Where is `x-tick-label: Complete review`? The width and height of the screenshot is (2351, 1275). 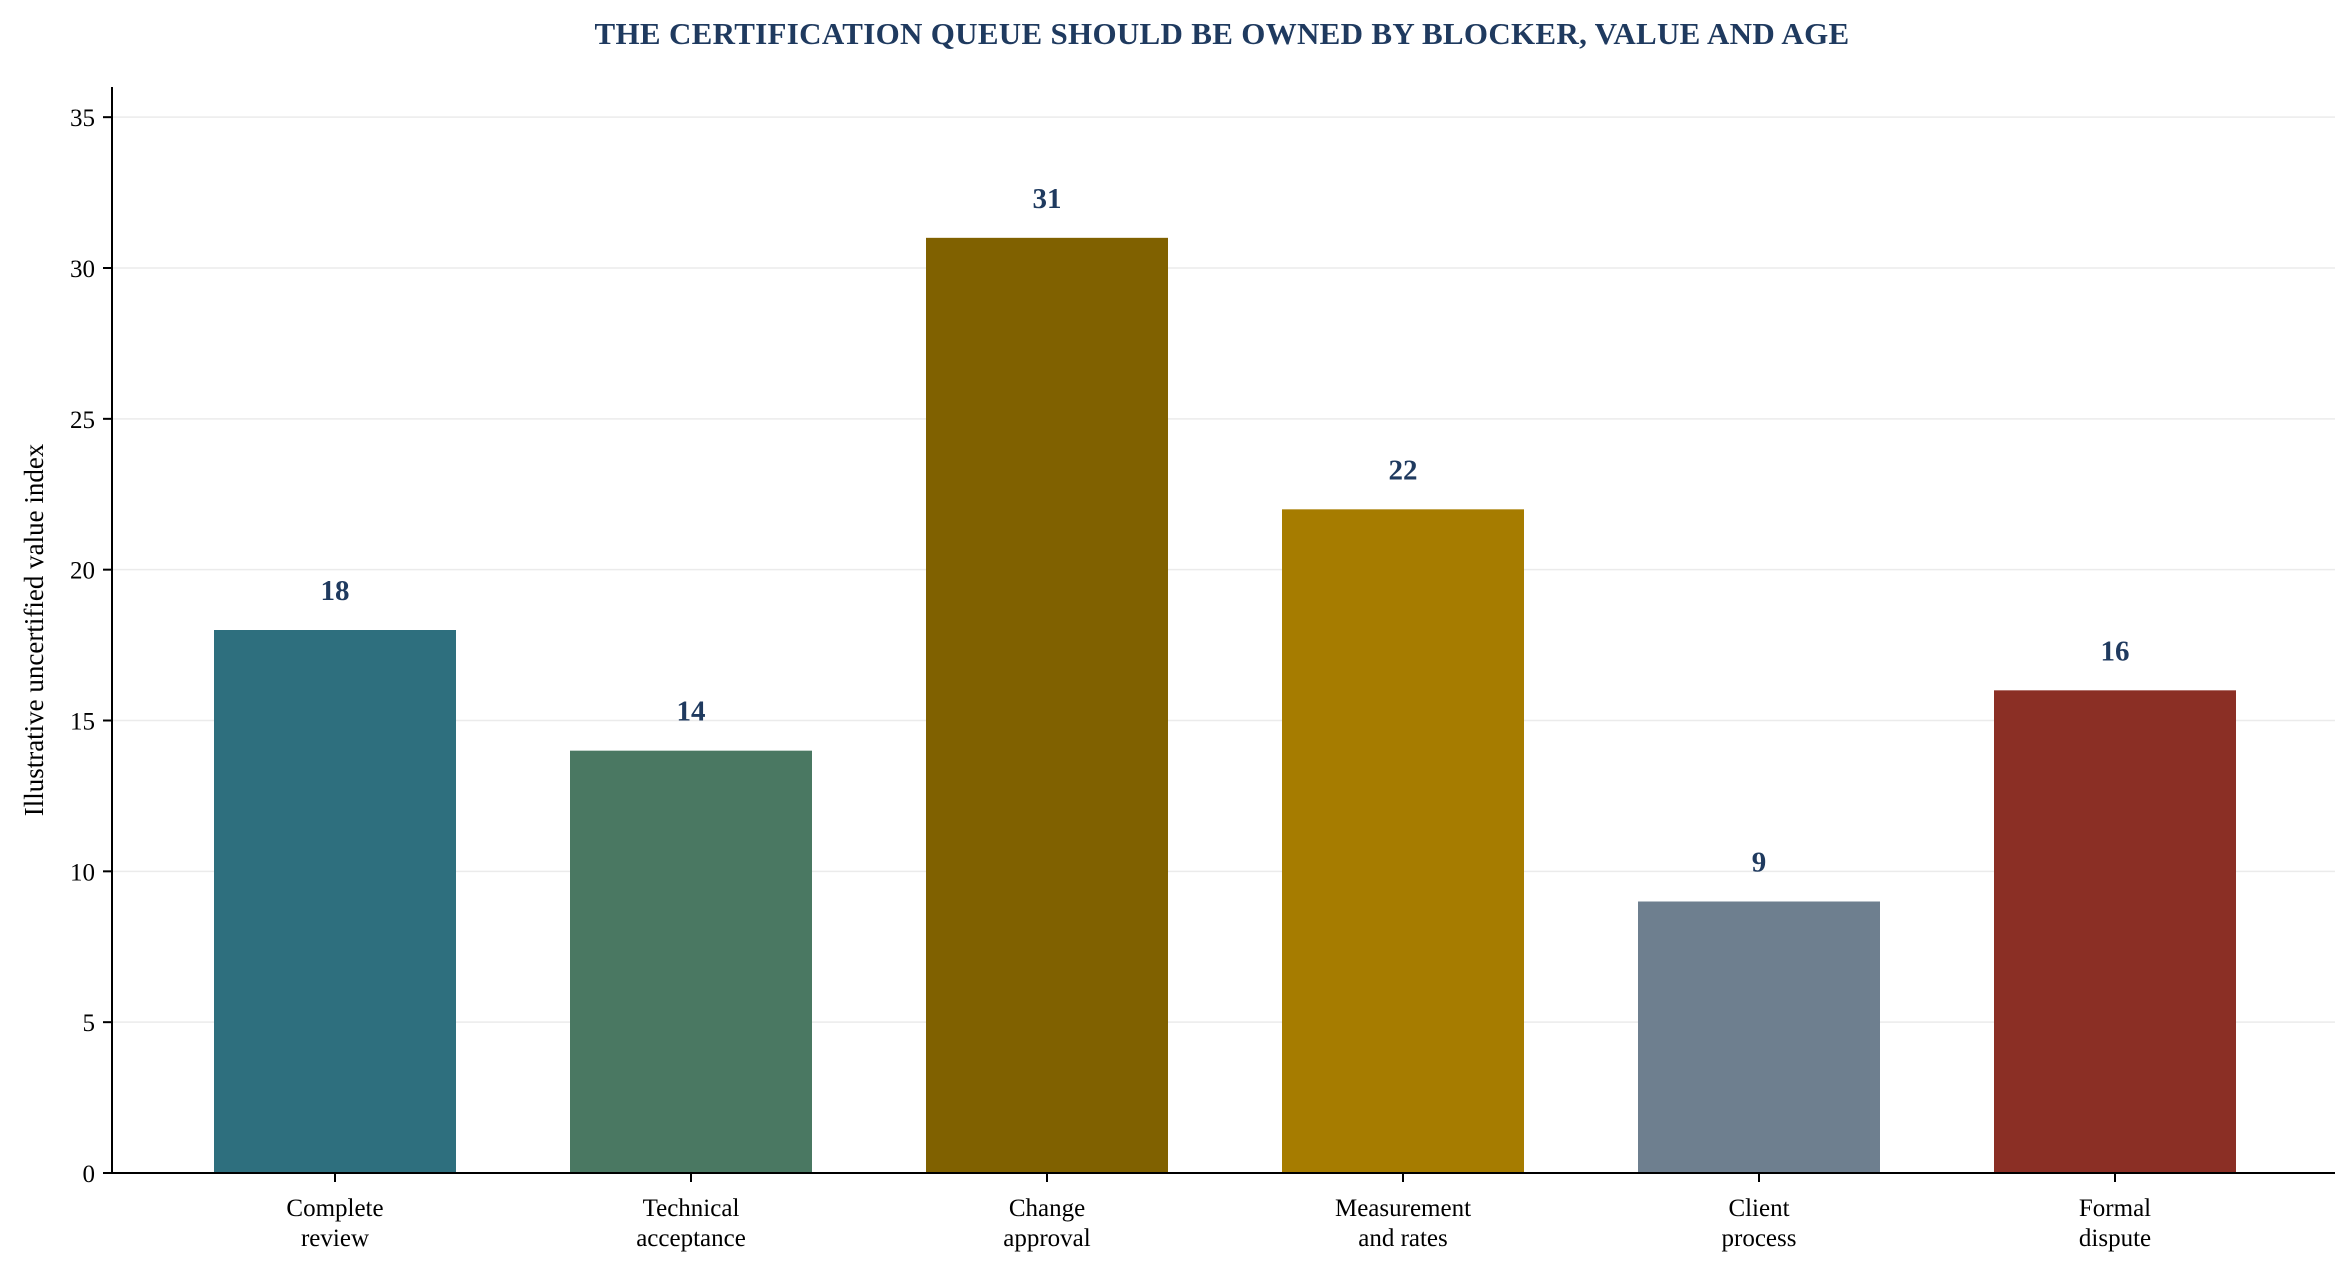 x-tick-label: Complete review is located at coordinates (334, 1223).